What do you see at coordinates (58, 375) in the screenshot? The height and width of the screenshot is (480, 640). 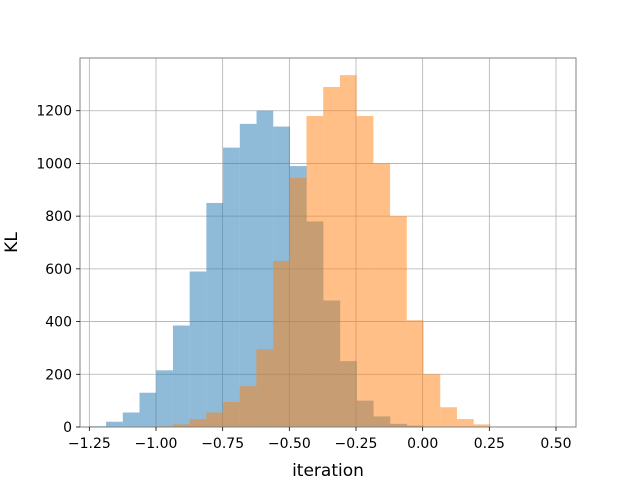 I see `y-tick-label: 200` at bounding box center [58, 375].